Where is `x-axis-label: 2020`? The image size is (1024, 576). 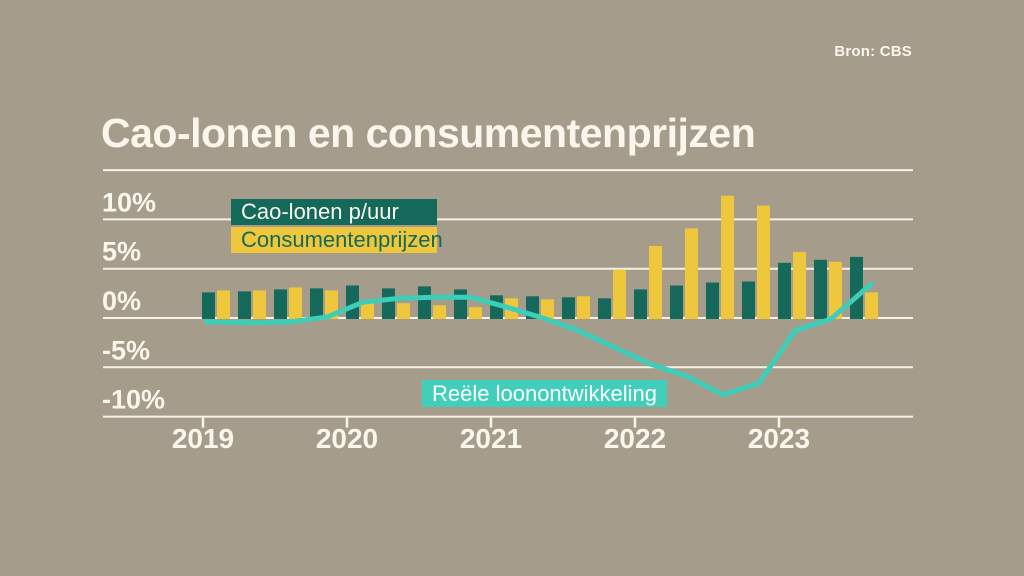
x-axis-label: 2020 is located at coordinates (347, 438).